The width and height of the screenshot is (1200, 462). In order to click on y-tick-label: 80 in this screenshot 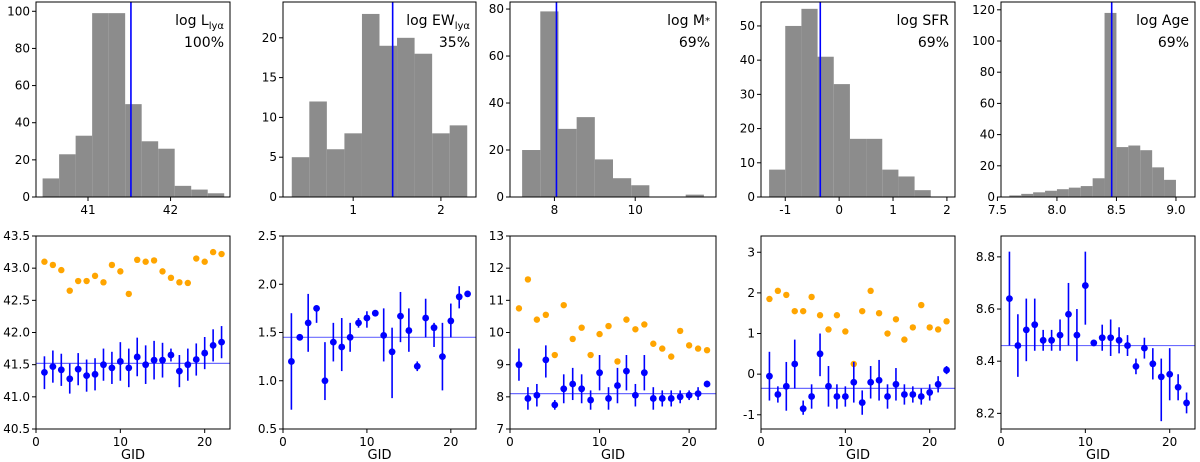, I will do `click(987, 72)`.